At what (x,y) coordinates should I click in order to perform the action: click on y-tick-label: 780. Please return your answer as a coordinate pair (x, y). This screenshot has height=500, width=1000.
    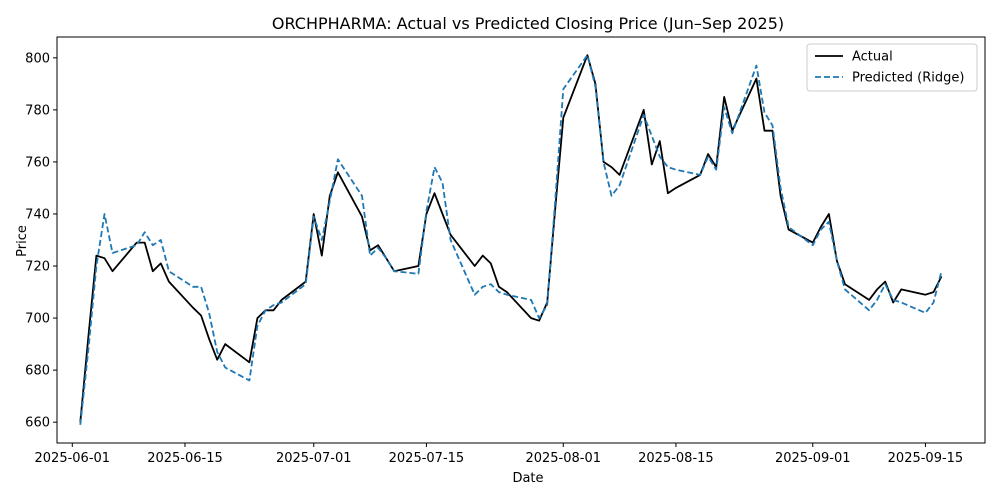
    Looking at the image, I should click on (37, 110).